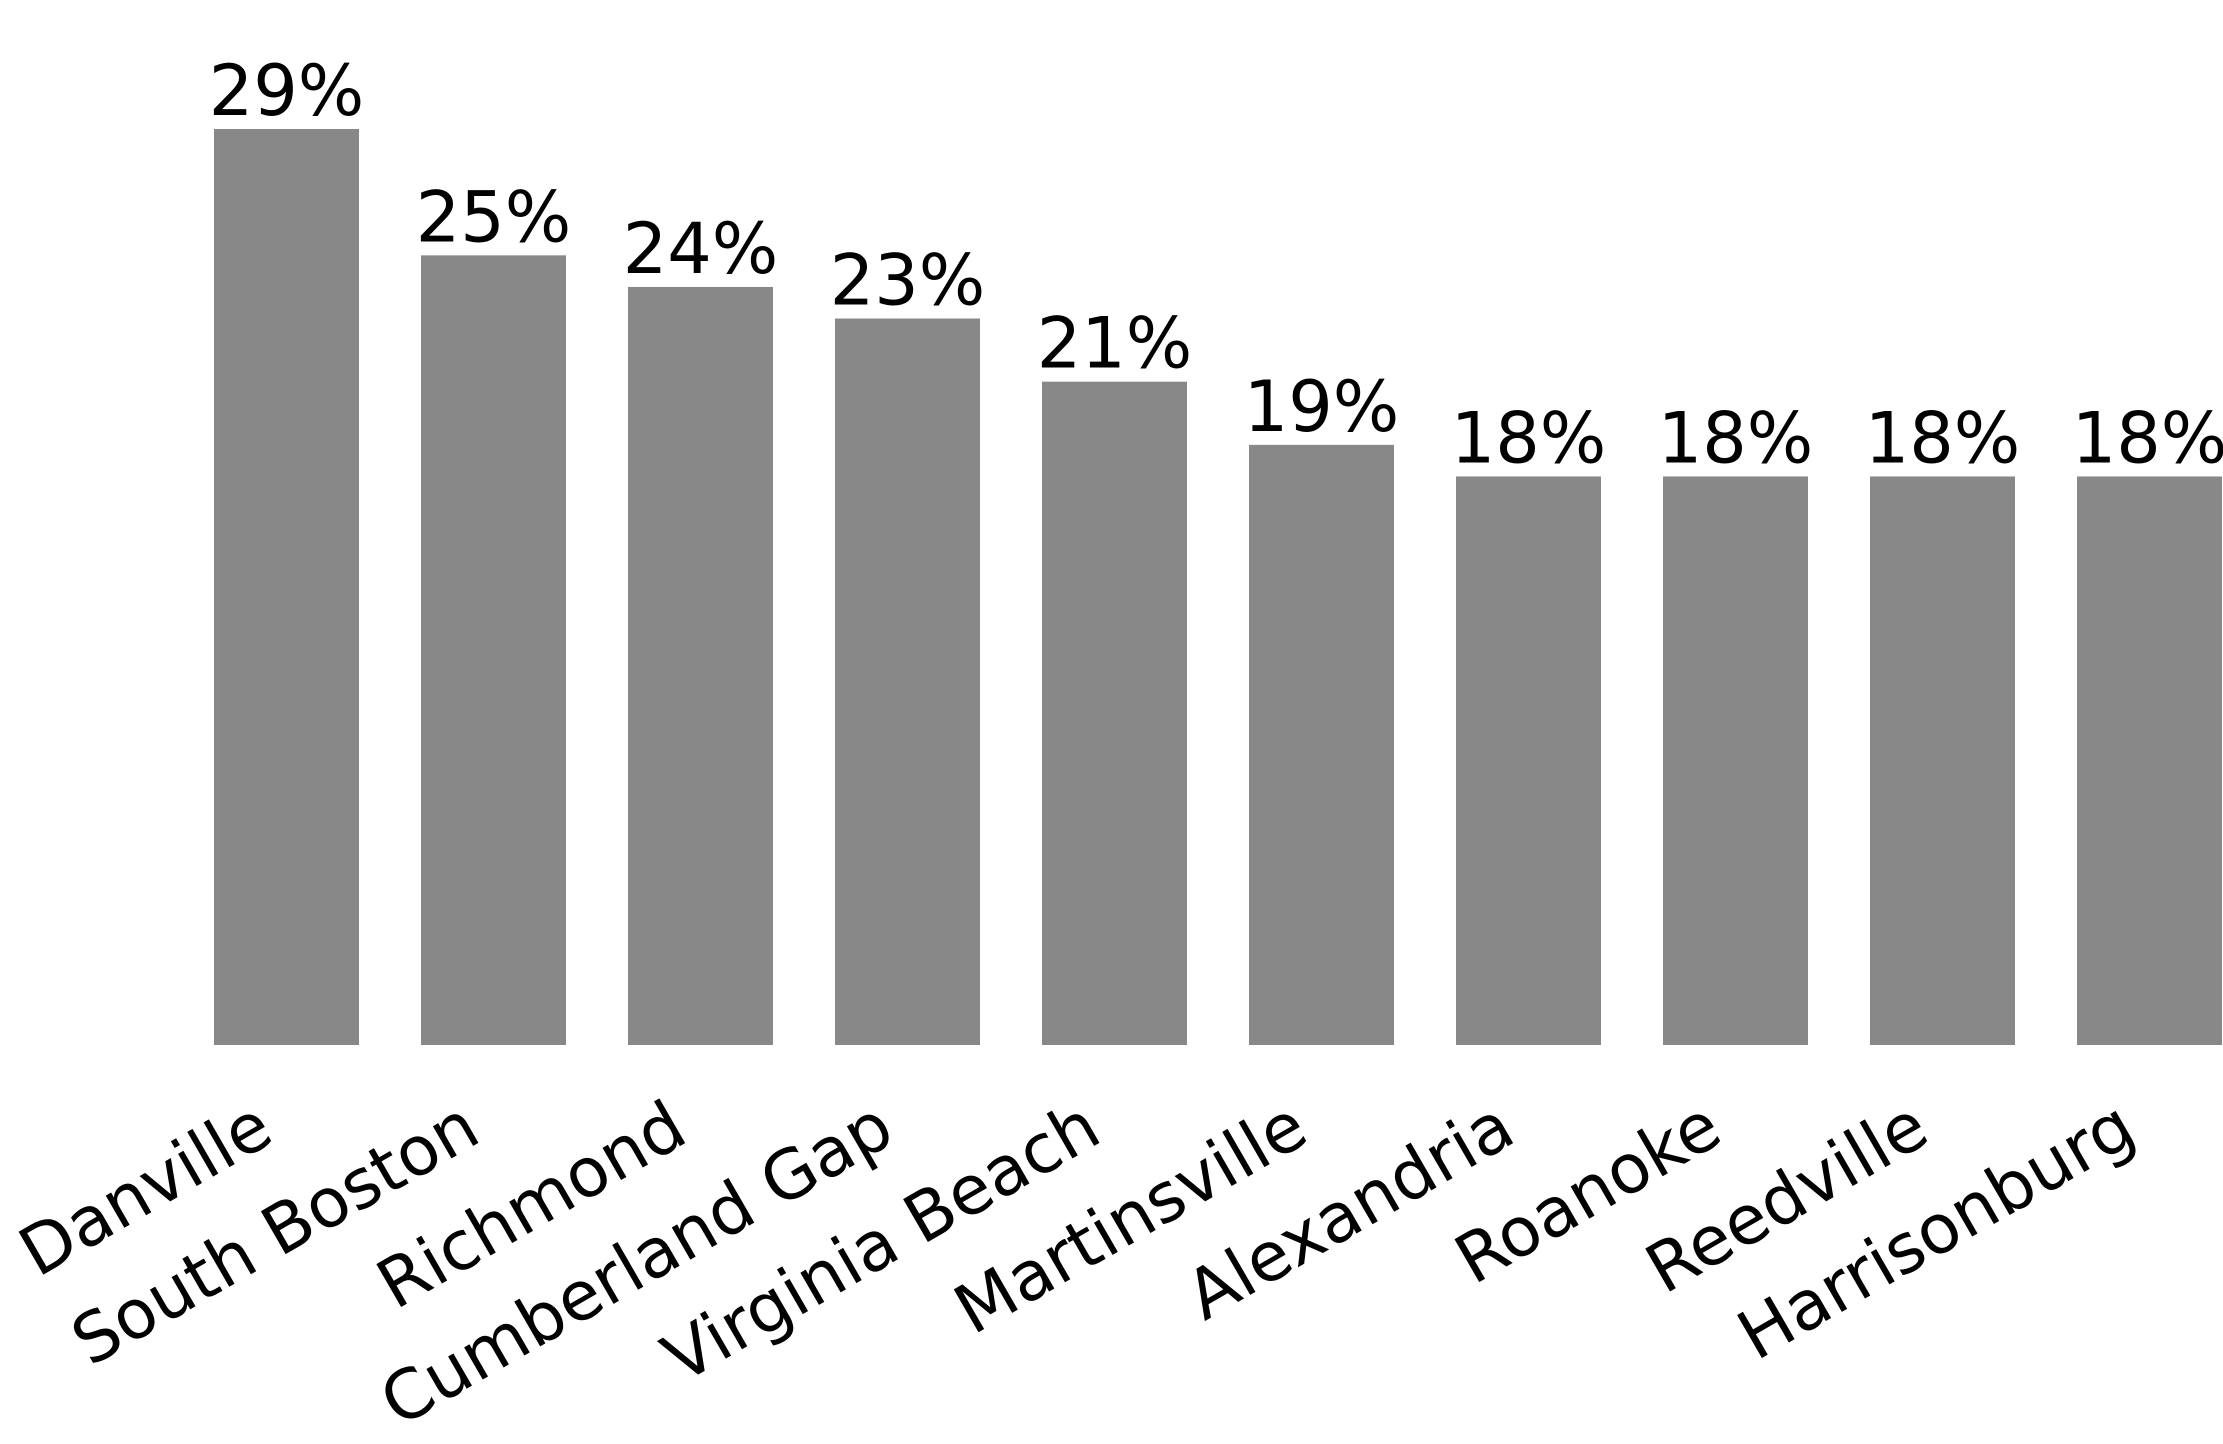  I want to click on bar-cumberland-gap, so click(907, 682).